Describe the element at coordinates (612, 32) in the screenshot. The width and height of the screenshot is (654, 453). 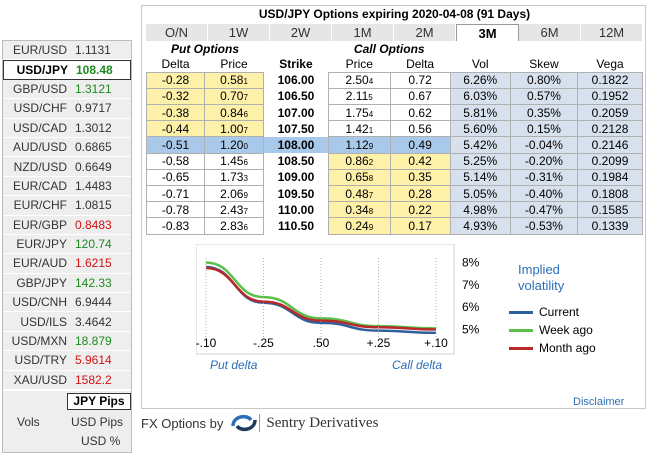
I see `tab-12m: 12M` at that location.